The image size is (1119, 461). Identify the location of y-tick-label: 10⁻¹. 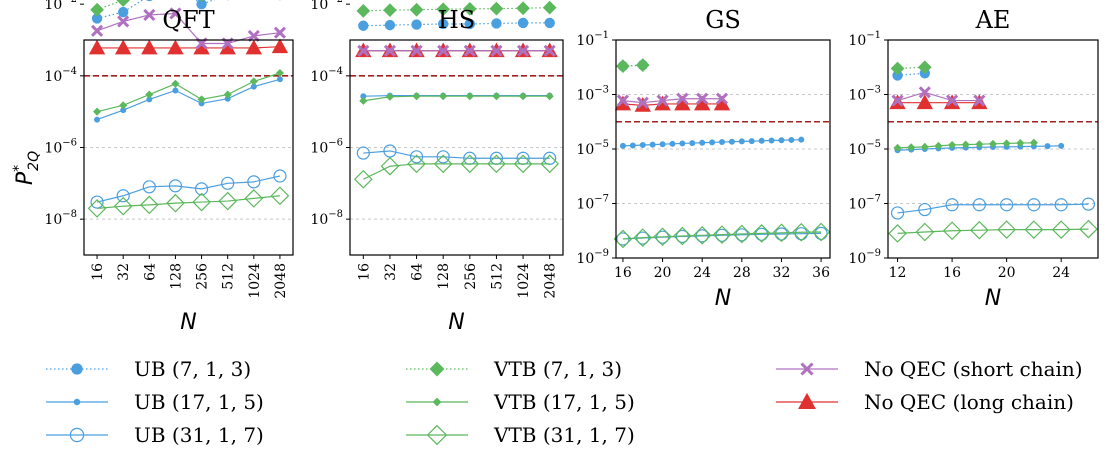
(592, 39).